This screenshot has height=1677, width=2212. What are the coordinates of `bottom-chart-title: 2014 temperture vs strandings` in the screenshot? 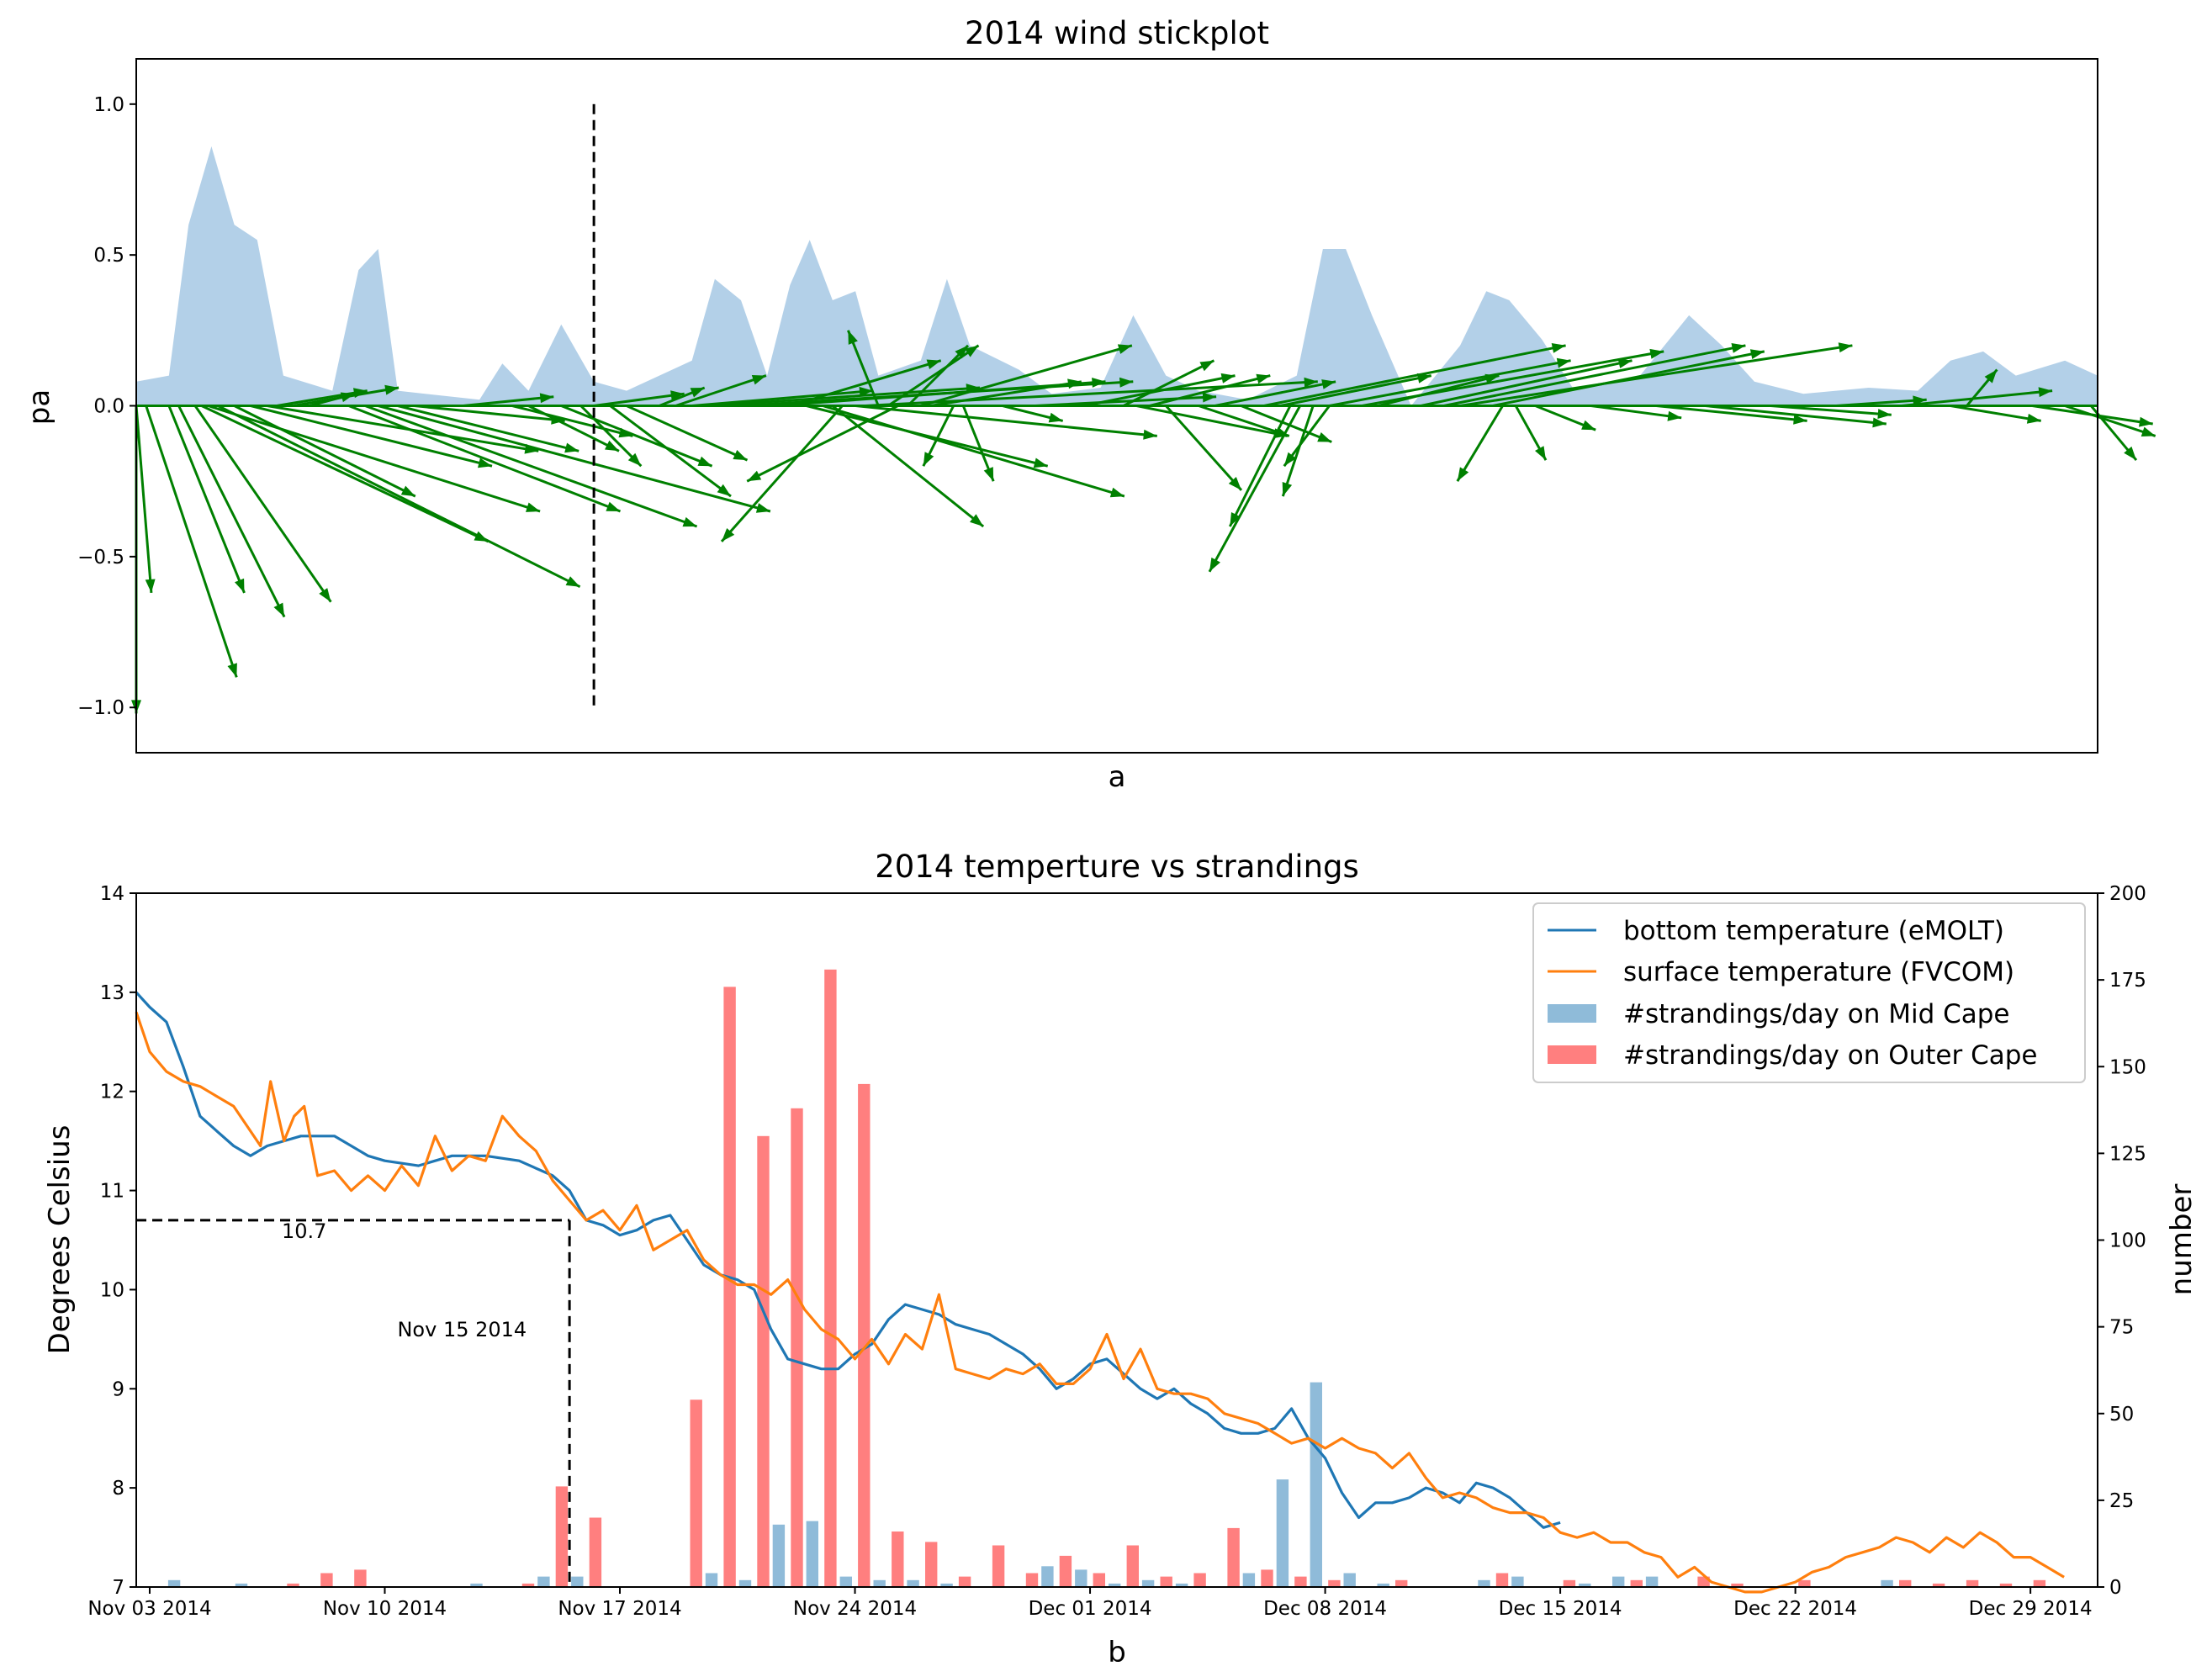 It's located at (1117, 867).